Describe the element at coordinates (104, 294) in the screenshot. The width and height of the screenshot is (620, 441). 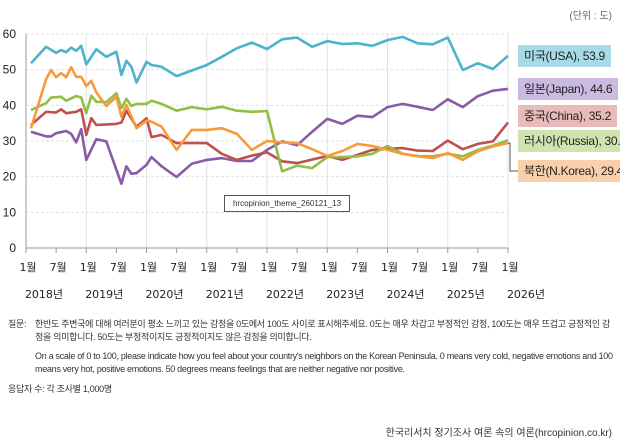
I see `x-year-label: 2019년` at that location.